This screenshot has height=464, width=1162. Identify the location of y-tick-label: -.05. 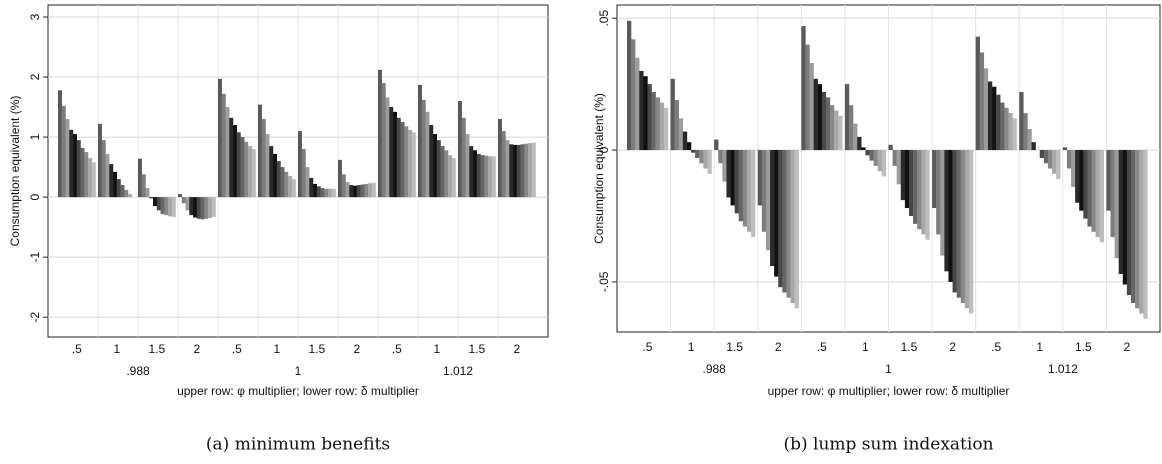
(604, 281).